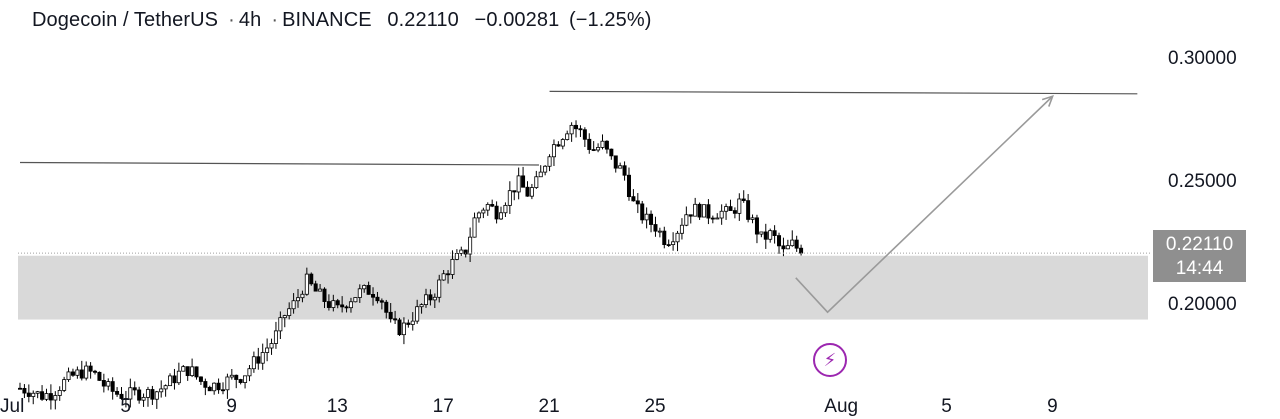 This screenshot has width=1280, height=419. Describe the element at coordinates (125, 20) in the screenshot. I see `symbol-name: Dogecoin / TetherUS` at that location.